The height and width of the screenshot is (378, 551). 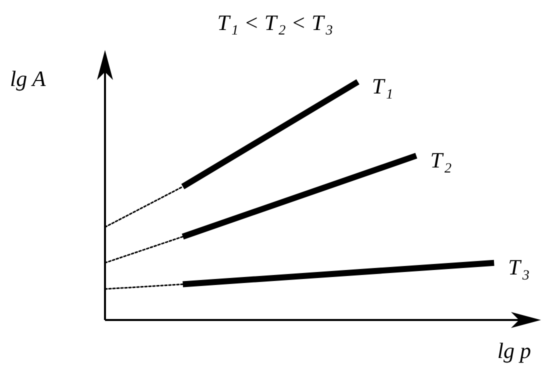 What do you see at coordinates (514, 350) in the screenshot?
I see `x-axis-title: lg p` at bounding box center [514, 350].